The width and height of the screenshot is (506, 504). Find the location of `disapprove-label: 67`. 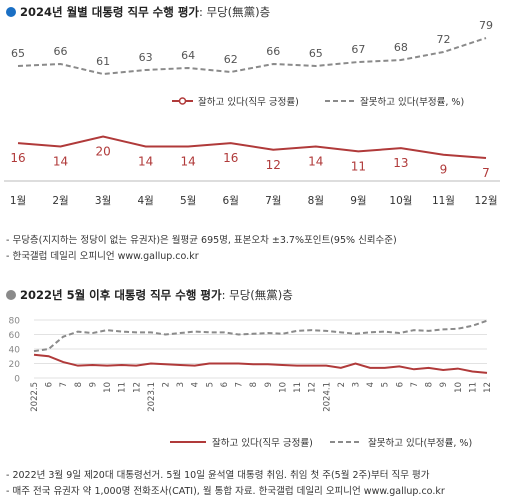

disapprove-label: 67 is located at coordinates (358, 49).